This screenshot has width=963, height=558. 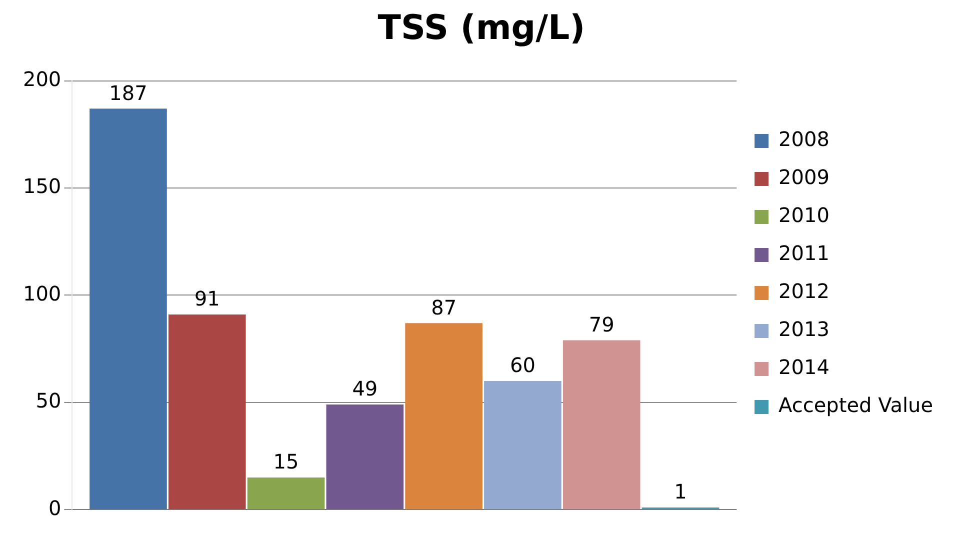 I want to click on data-label: 79, so click(x=601, y=324).